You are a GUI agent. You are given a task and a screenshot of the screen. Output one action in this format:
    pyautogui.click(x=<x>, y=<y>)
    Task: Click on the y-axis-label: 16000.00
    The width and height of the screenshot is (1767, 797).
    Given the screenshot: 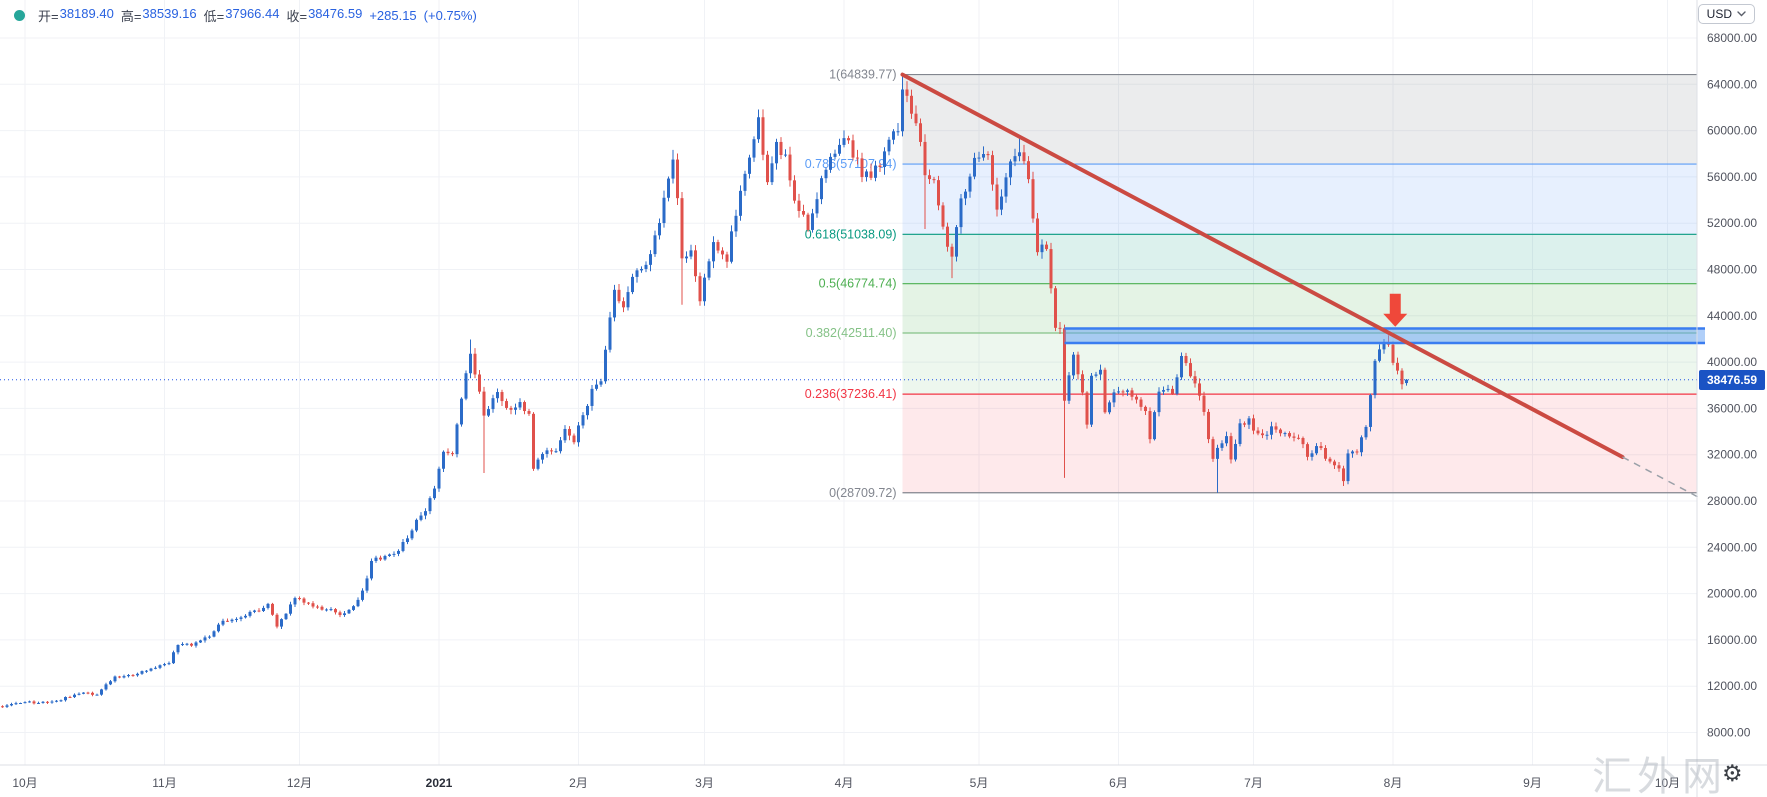 What is the action you would take?
    pyautogui.click(x=1732, y=640)
    